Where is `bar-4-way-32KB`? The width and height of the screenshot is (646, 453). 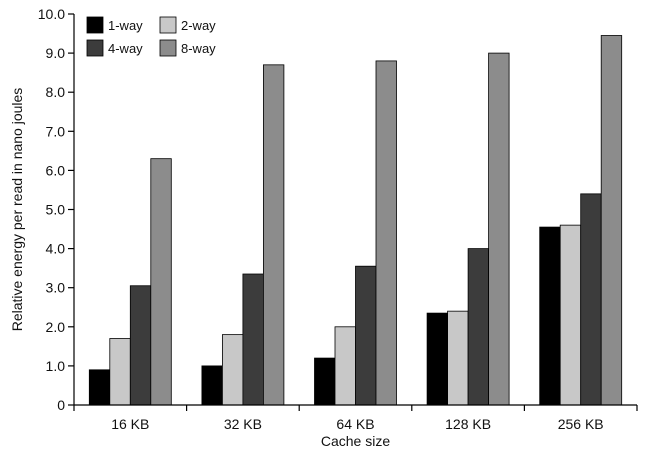 bar-4-way-32KB is located at coordinates (253, 339).